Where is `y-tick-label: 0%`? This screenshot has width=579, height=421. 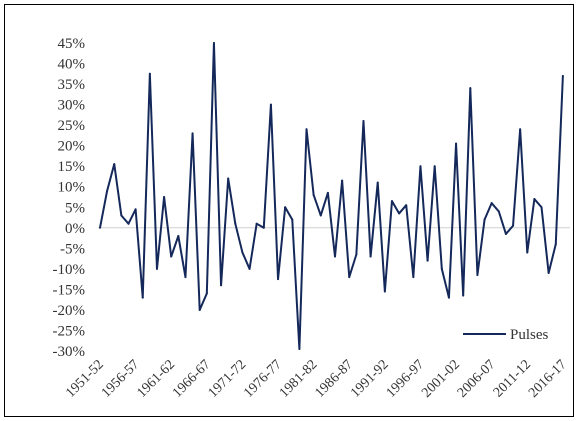 y-tick-label: 0% is located at coordinates (75, 229).